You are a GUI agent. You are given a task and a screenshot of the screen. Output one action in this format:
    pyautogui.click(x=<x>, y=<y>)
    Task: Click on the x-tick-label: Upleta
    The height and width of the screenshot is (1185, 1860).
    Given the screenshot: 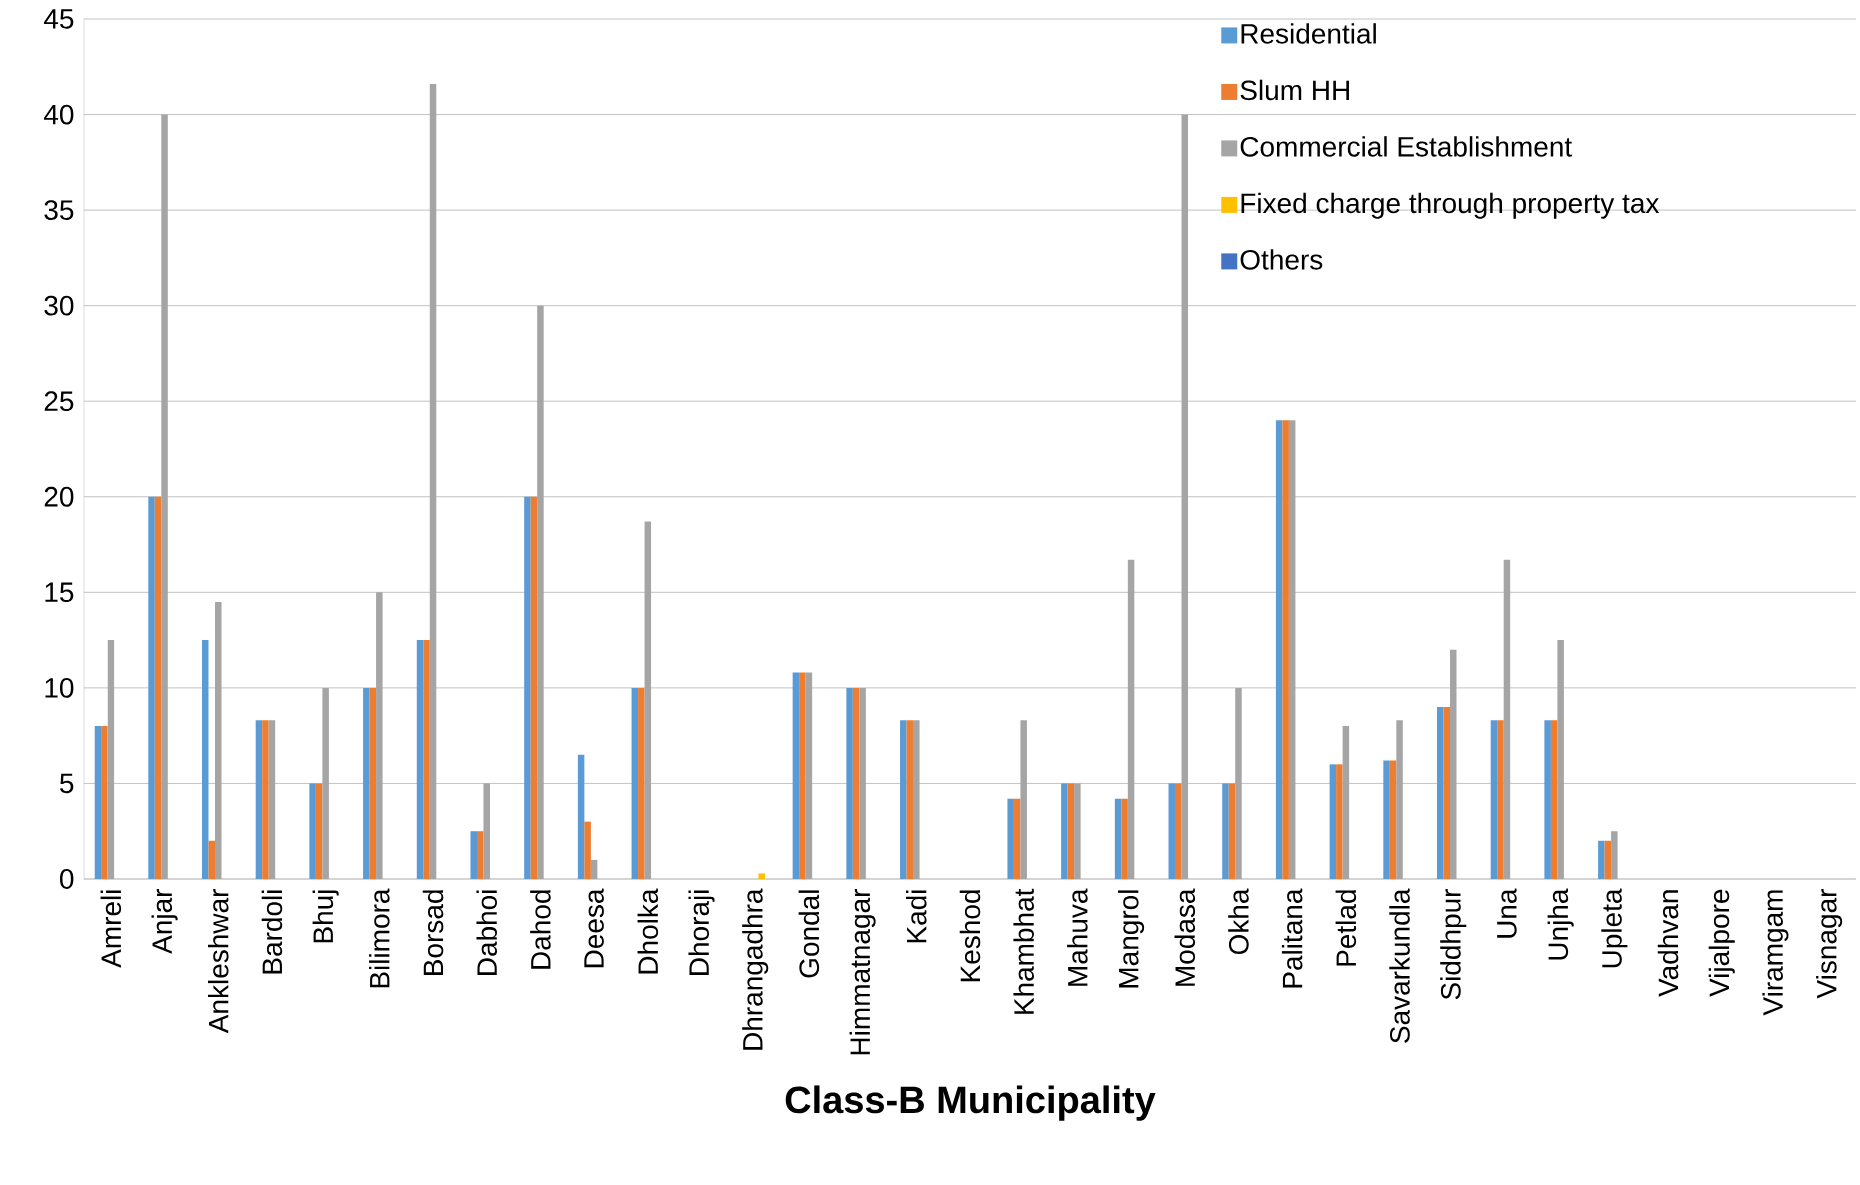 What is the action you would take?
    pyautogui.click(x=1614, y=928)
    